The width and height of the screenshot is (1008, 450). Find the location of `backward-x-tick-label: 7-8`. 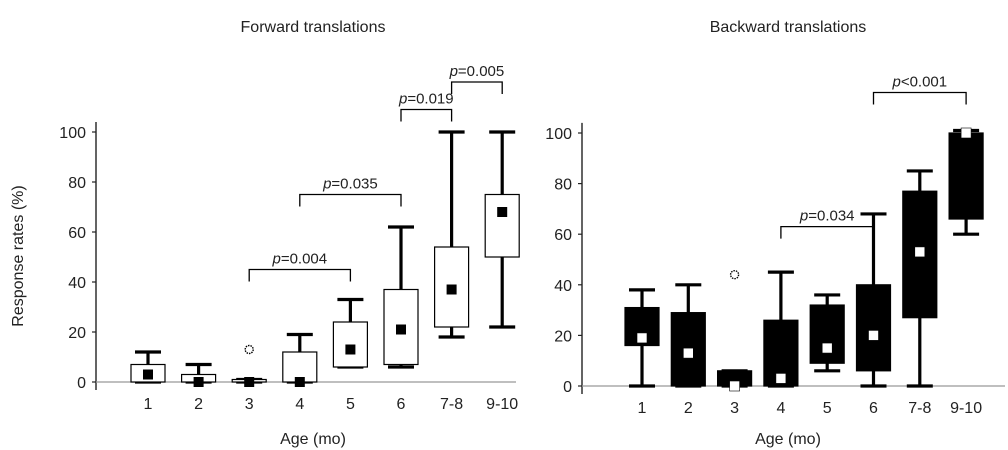

backward-x-tick-label: 7-8 is located at coordinates (919, 408).